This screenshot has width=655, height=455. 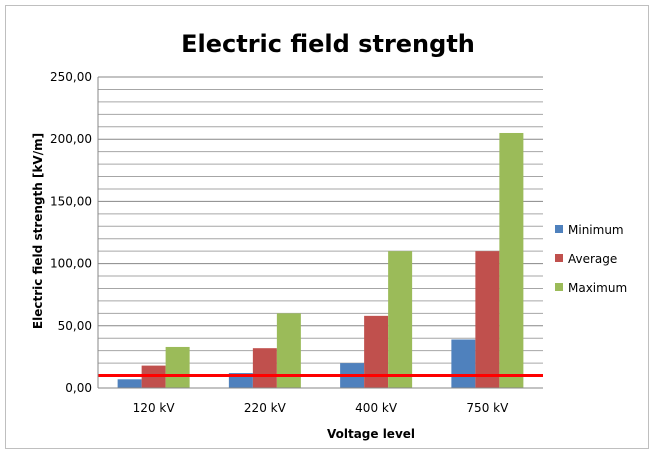 I want to click on legend-label: Maximum, so click(x=597, y=288).